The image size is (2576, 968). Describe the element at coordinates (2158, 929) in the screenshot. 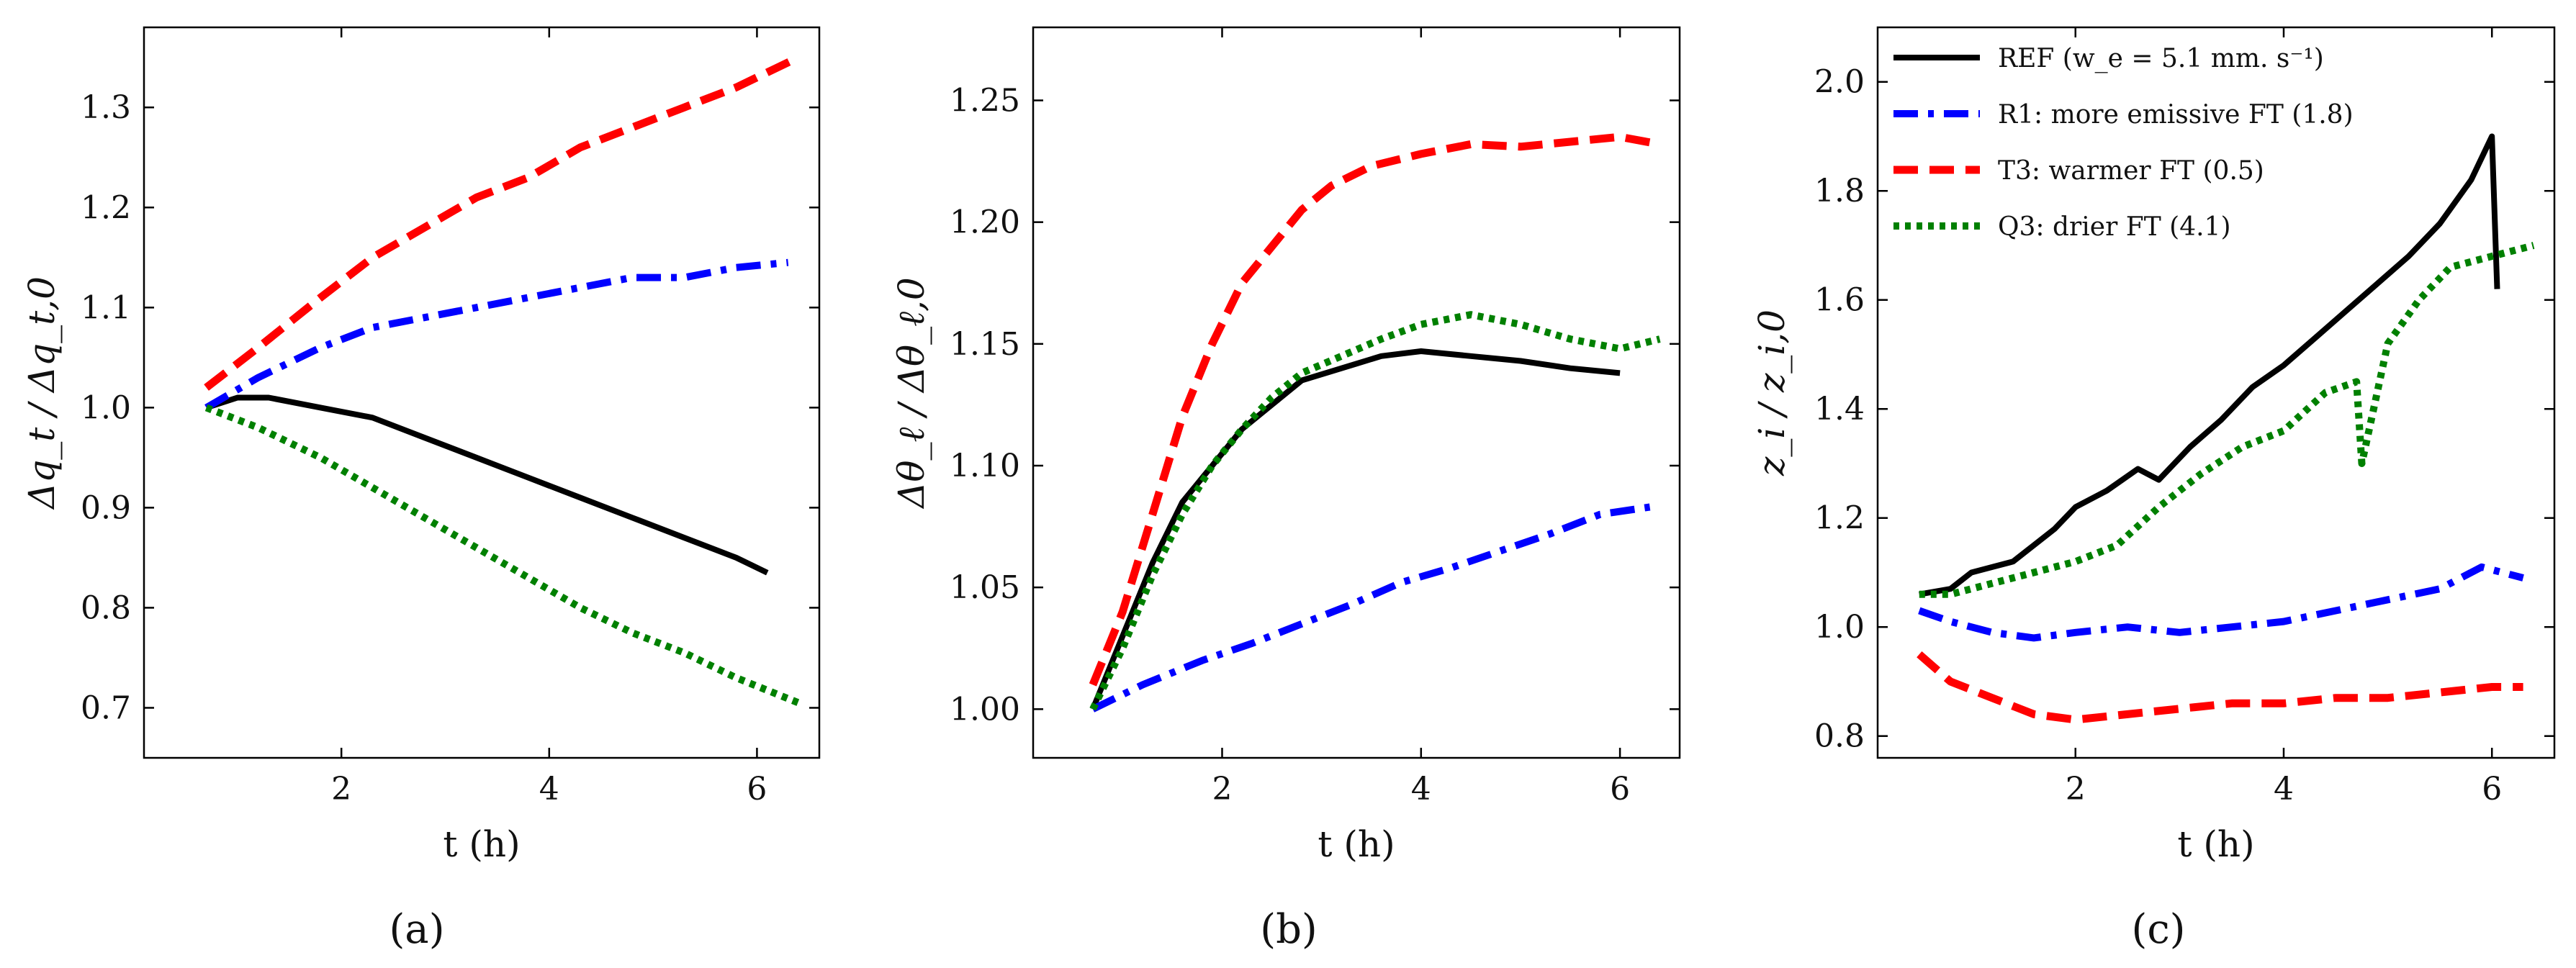

I see `panel-label: (c)` at that location.